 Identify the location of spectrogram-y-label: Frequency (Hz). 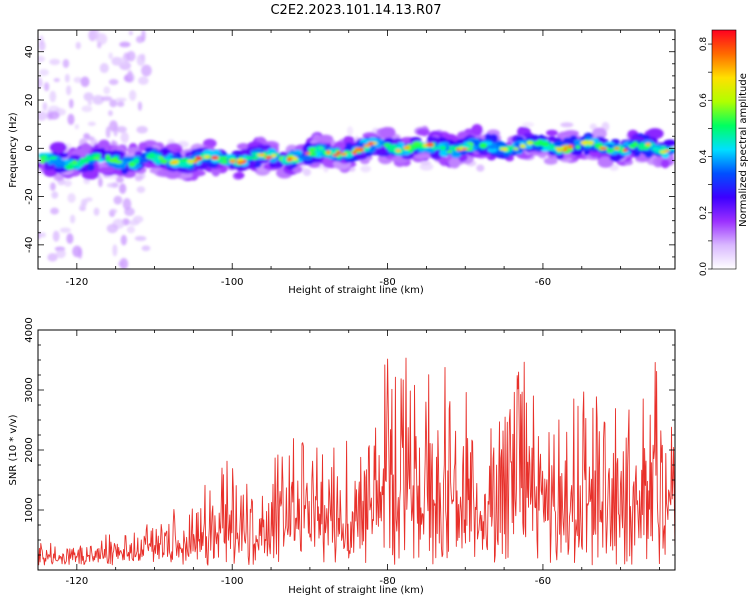
(13, 150).